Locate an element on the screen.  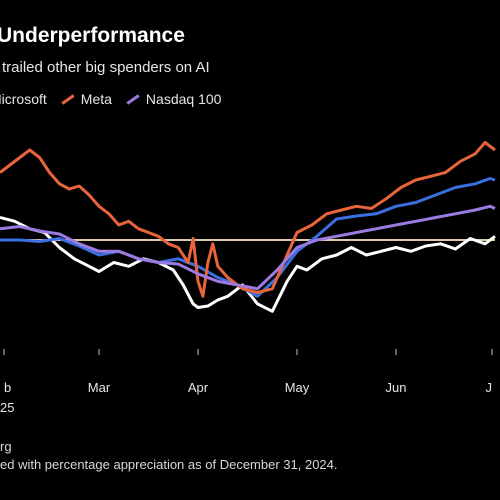
chart-legend: Microsoft Meta Nasdaq 100 is located at coordinates (110, 99).